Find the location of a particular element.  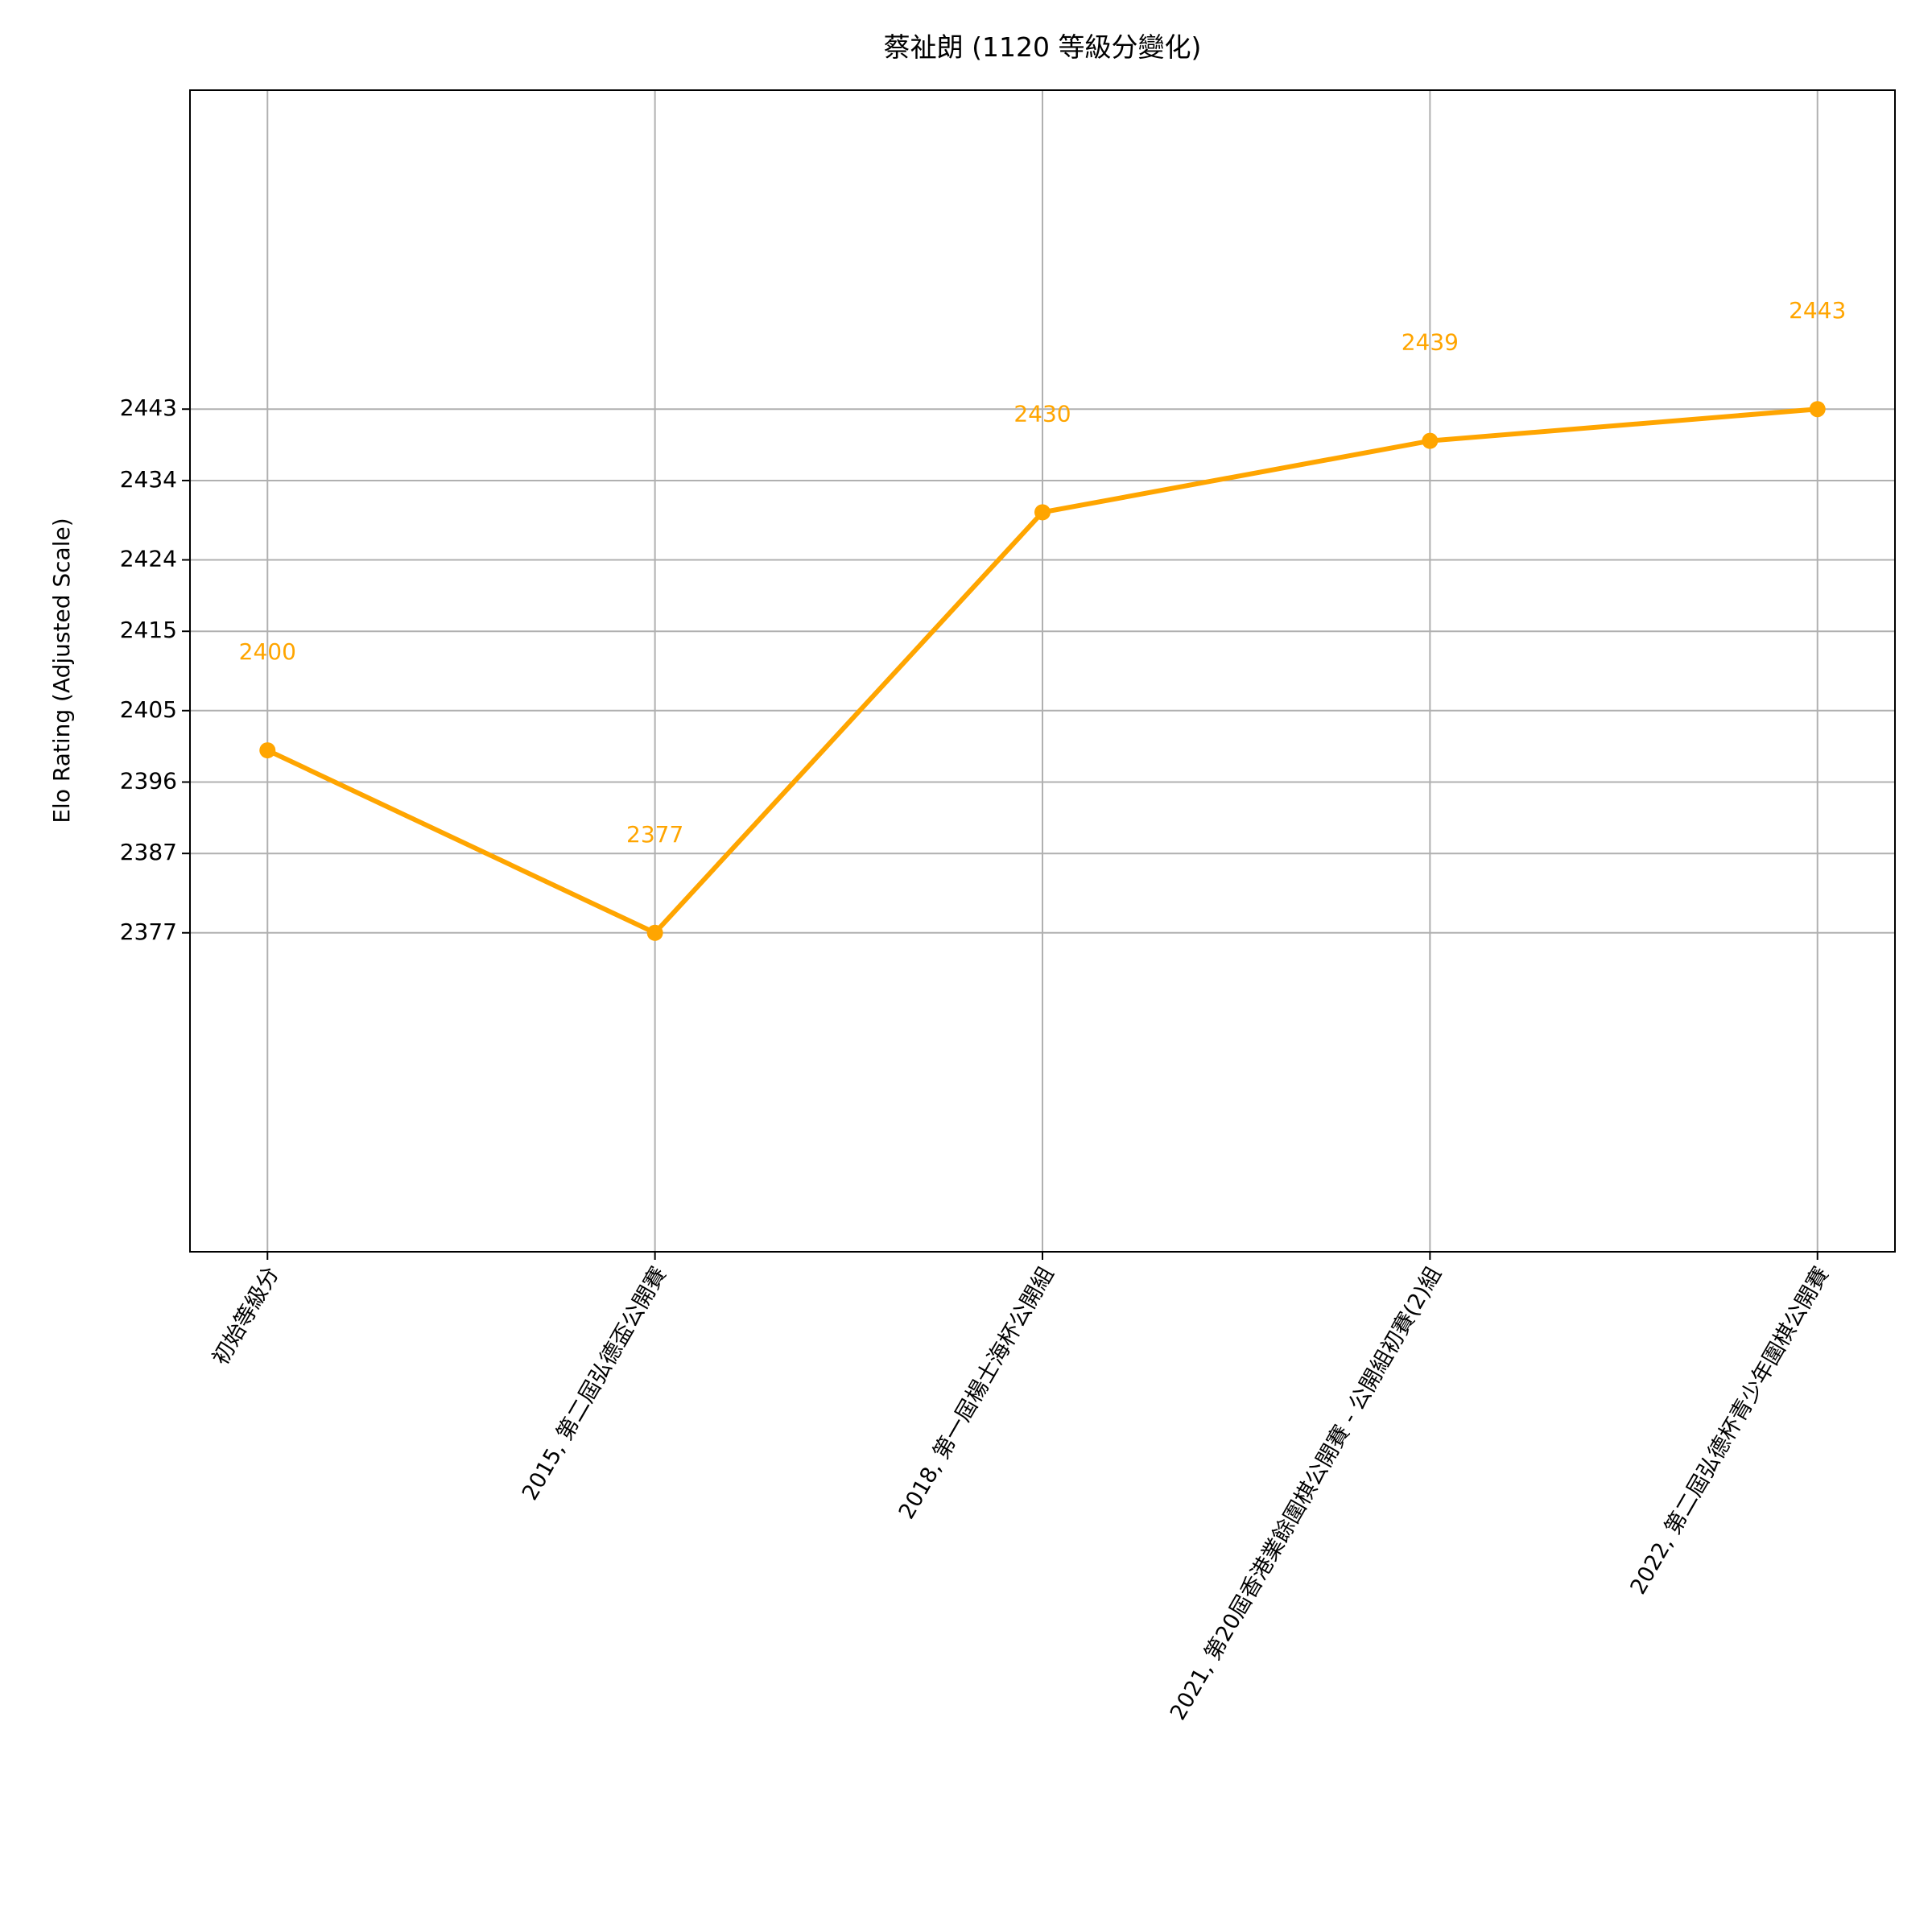

y-axis-label: Elo Rating (Adjusted Scale) is located at coordinates (61, 670).